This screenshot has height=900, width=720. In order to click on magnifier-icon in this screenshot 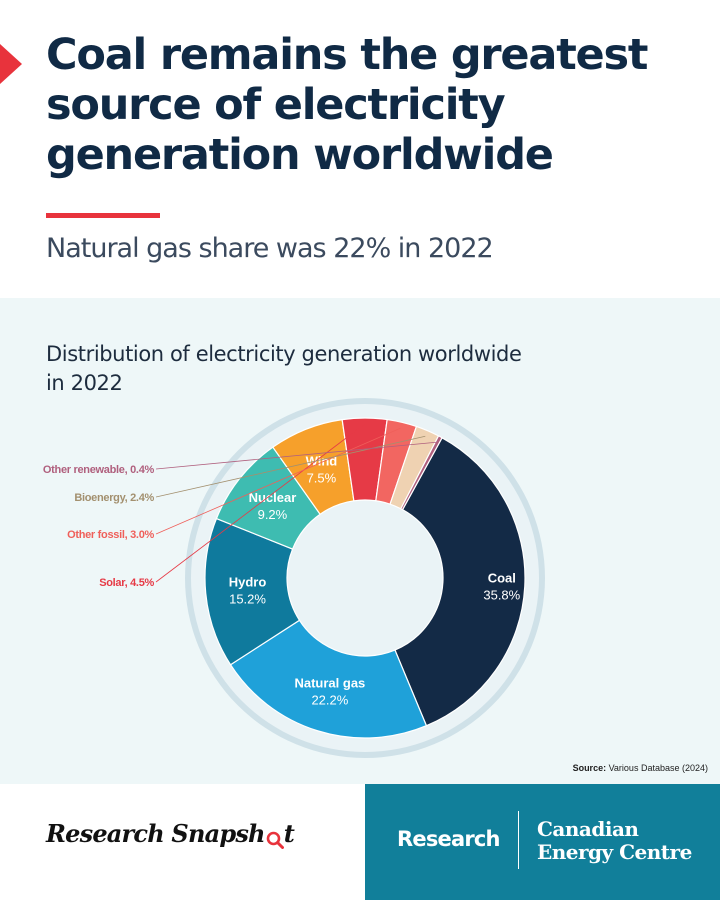, I will do `click(275, 837)`.